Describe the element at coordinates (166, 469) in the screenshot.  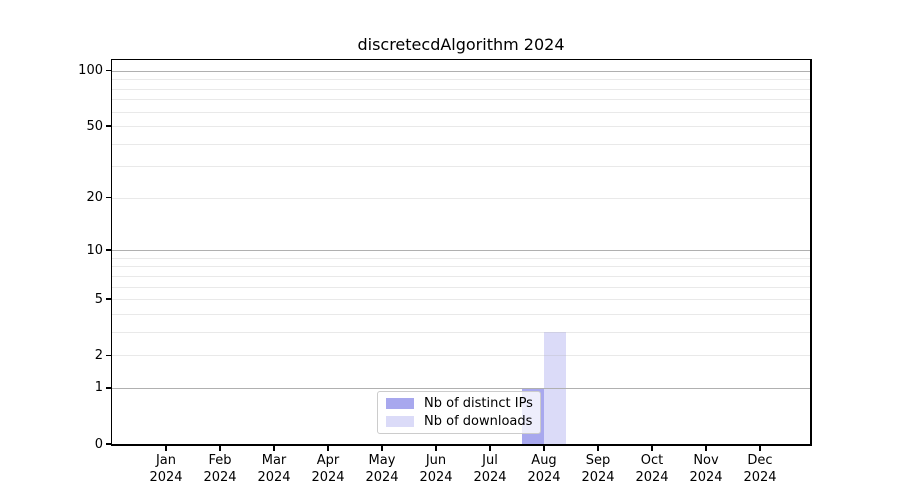
I see `x-tick-label: Jan 2024` at that location.